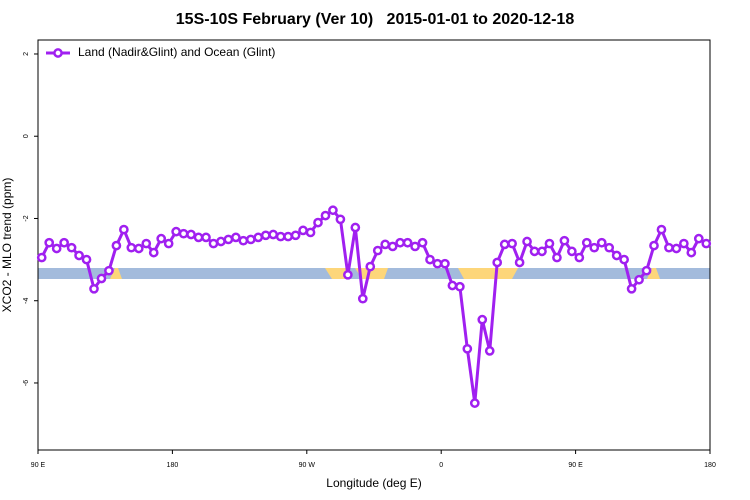  Describe the element at coordinates (26, 301) in the screenshot. I see `y-tick-label: -4` at that location.